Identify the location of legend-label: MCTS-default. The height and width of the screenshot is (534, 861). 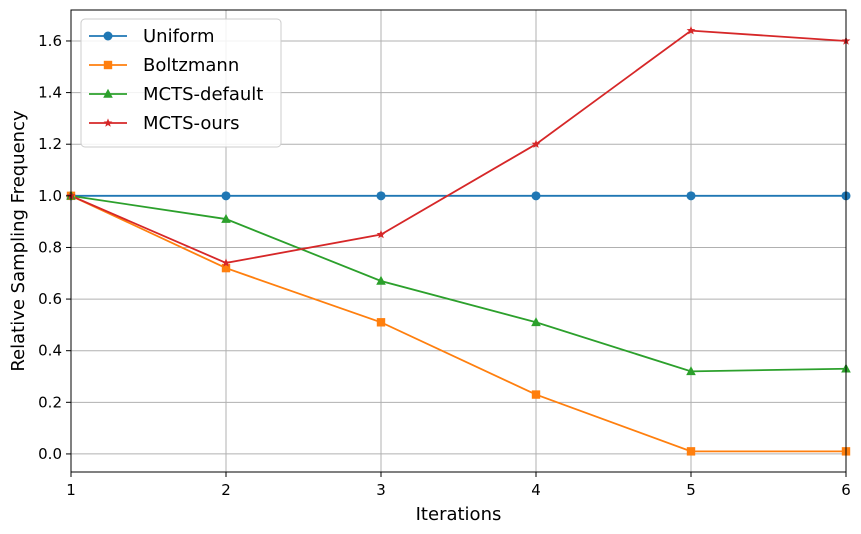
(203, 94).